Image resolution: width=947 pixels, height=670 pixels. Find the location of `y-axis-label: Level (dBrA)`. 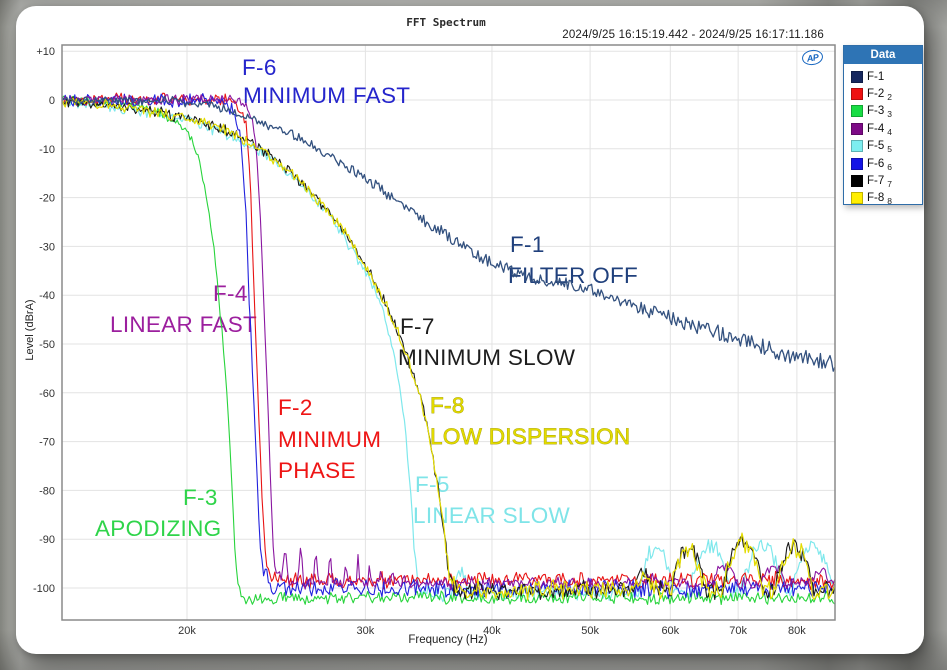

y-axis-label: Level (dBrA) is located at coordinates (30, 330).